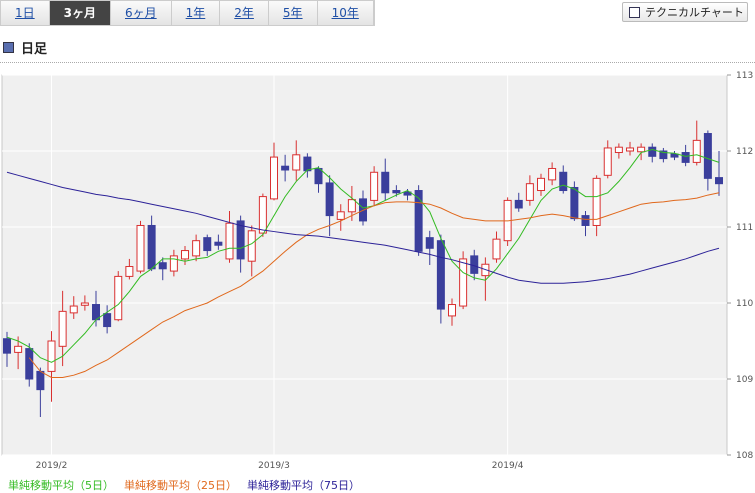  Describe the element at coordinates (744, 380) in the screenshot. I see `y-tick-label: 109` at that location.